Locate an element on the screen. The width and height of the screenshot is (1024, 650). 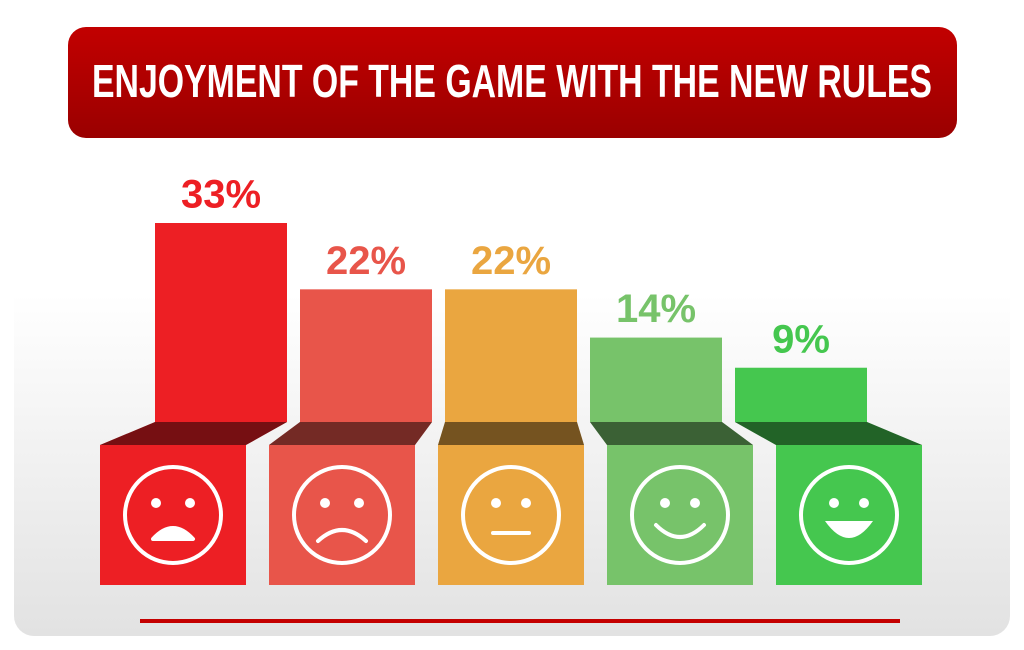
value-label: 14% is located at coordinates (656, 309).